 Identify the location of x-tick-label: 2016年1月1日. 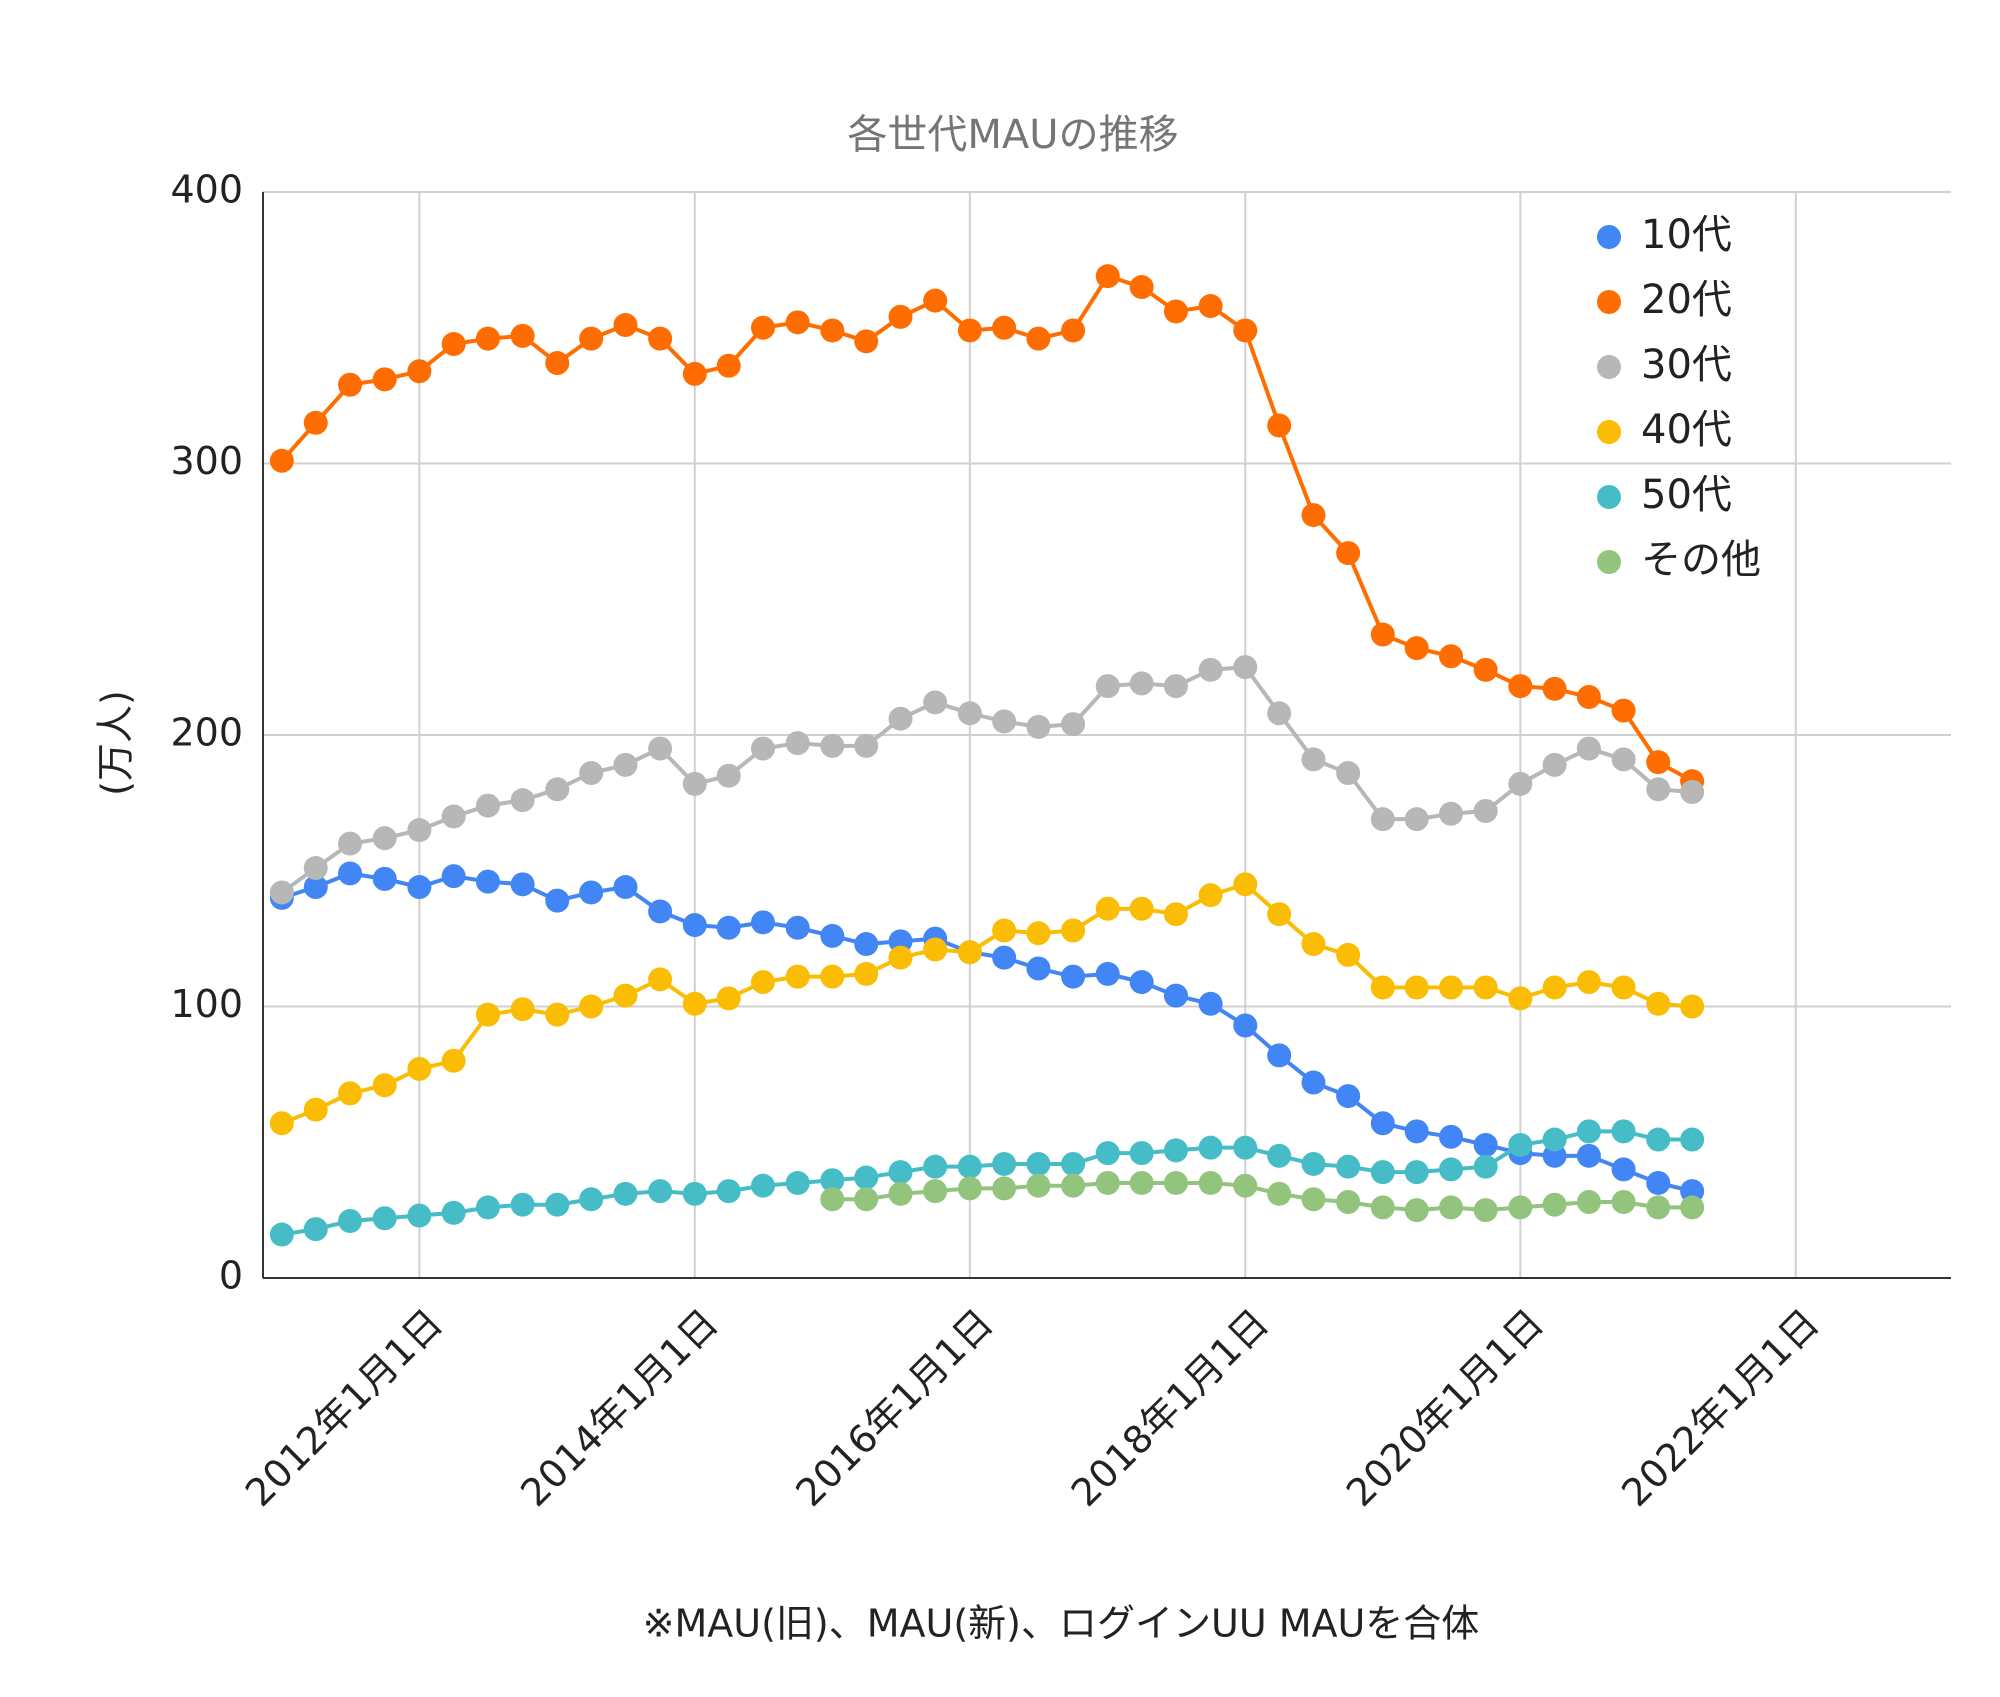
(894, 1408).